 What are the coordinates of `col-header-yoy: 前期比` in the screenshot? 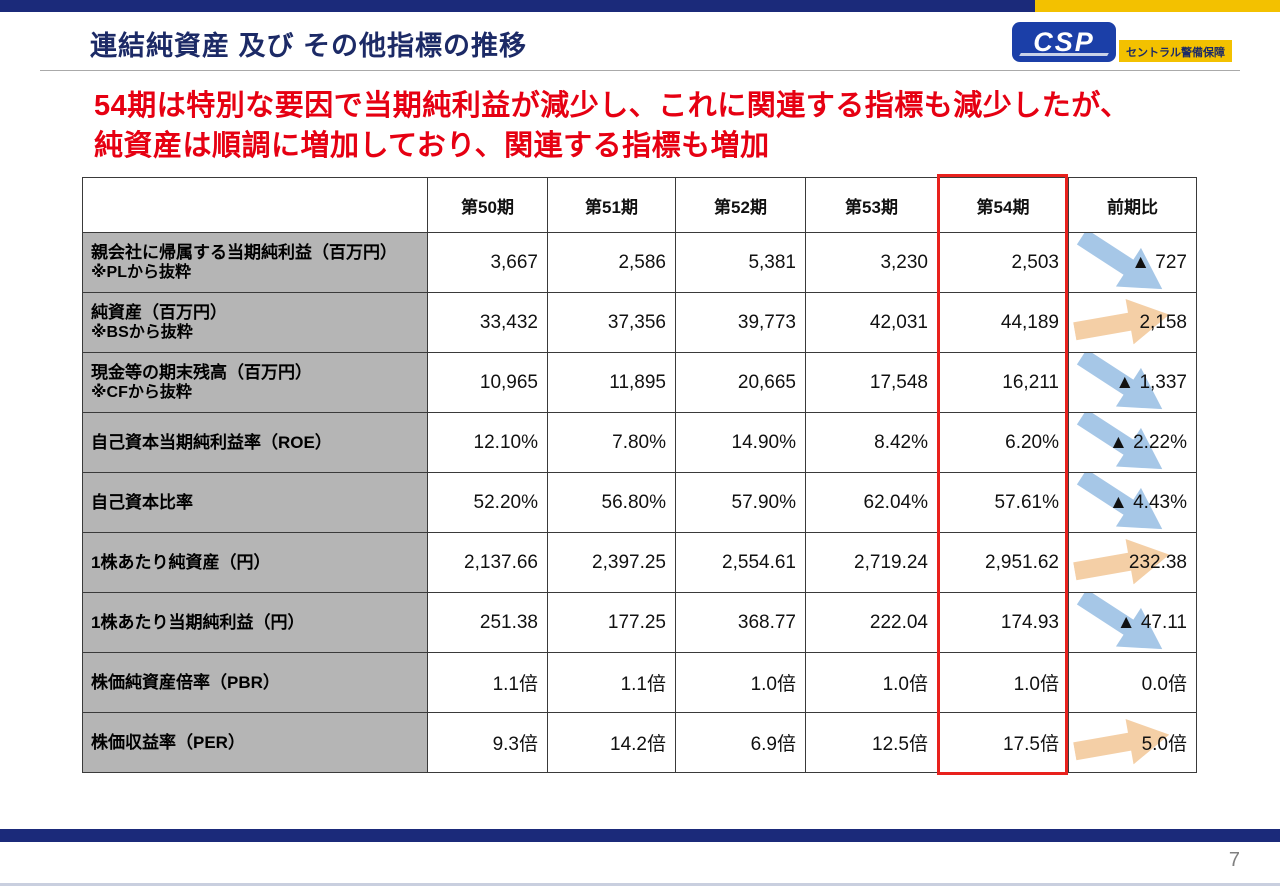 It's located at (1132, 205).